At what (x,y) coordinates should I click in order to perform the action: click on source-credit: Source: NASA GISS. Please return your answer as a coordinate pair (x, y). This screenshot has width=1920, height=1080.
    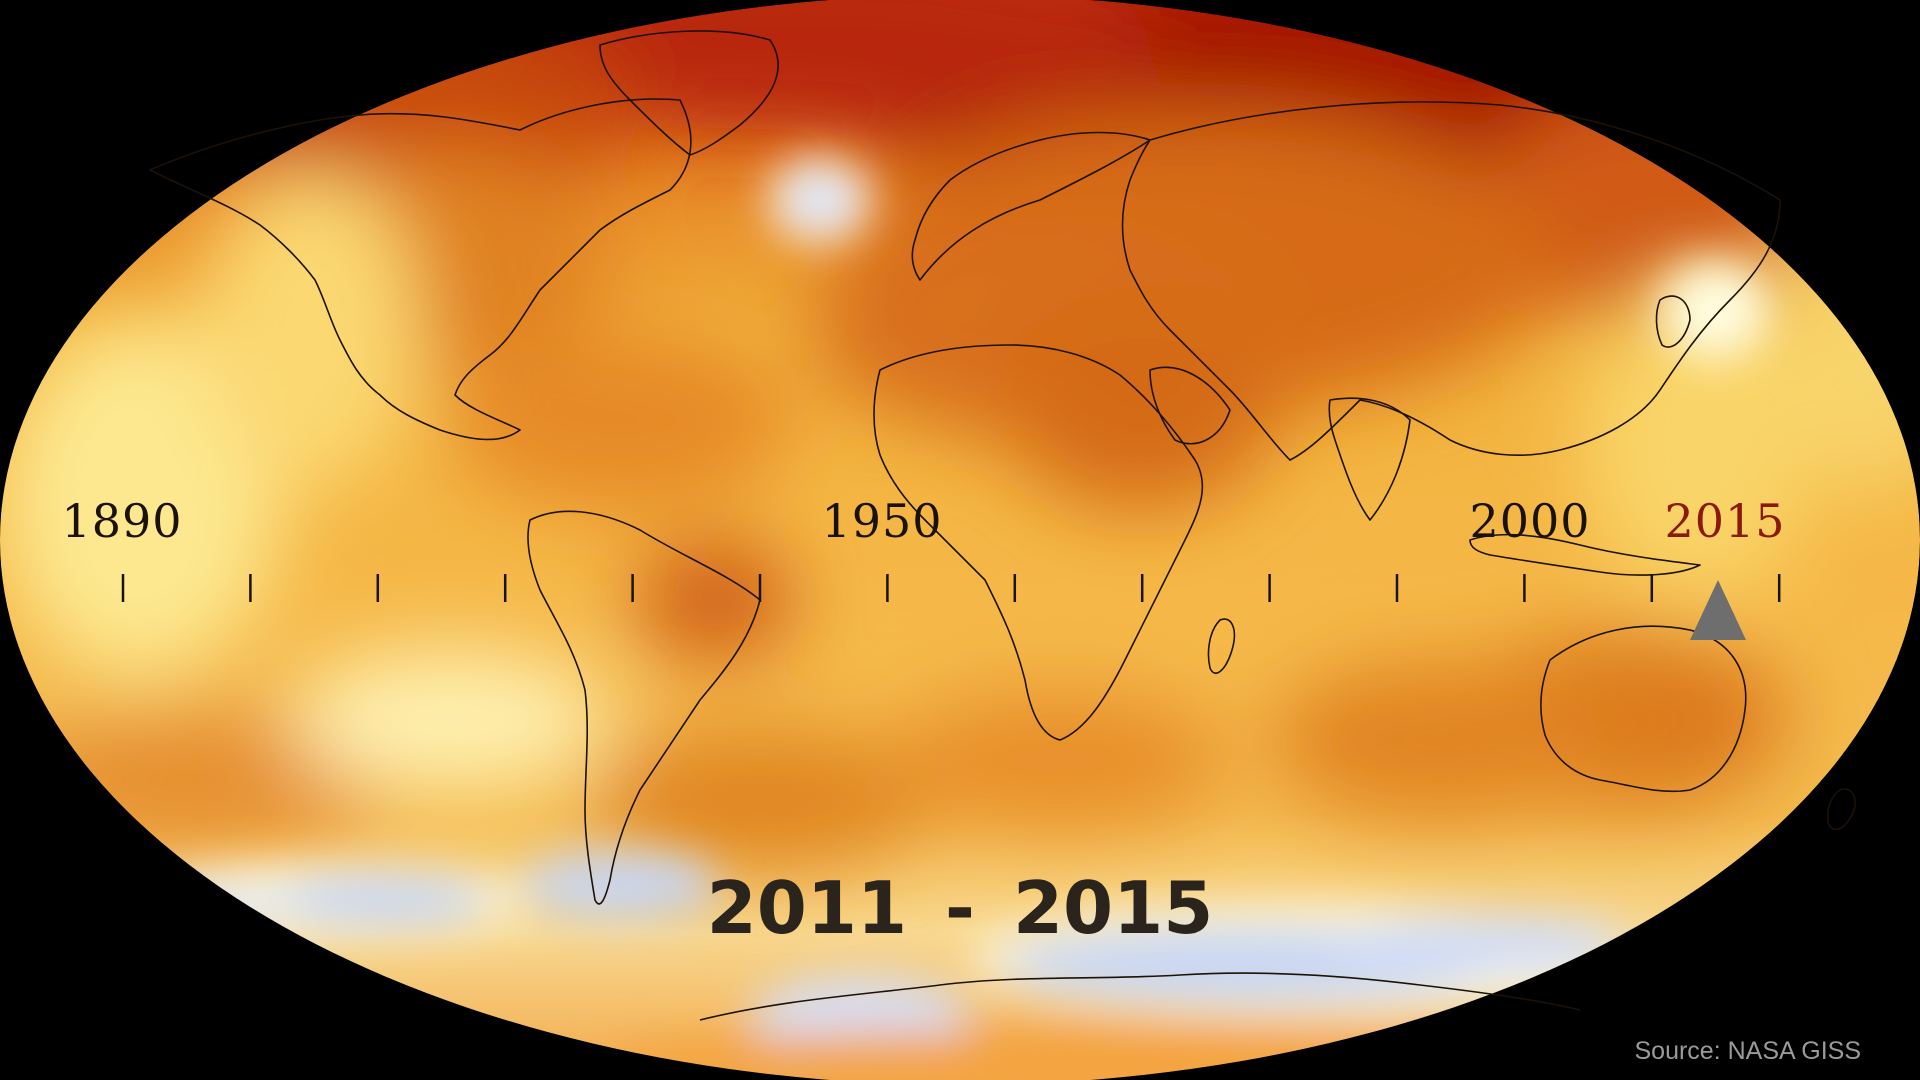
    Looking at the image, I should click on (1748, 1051).